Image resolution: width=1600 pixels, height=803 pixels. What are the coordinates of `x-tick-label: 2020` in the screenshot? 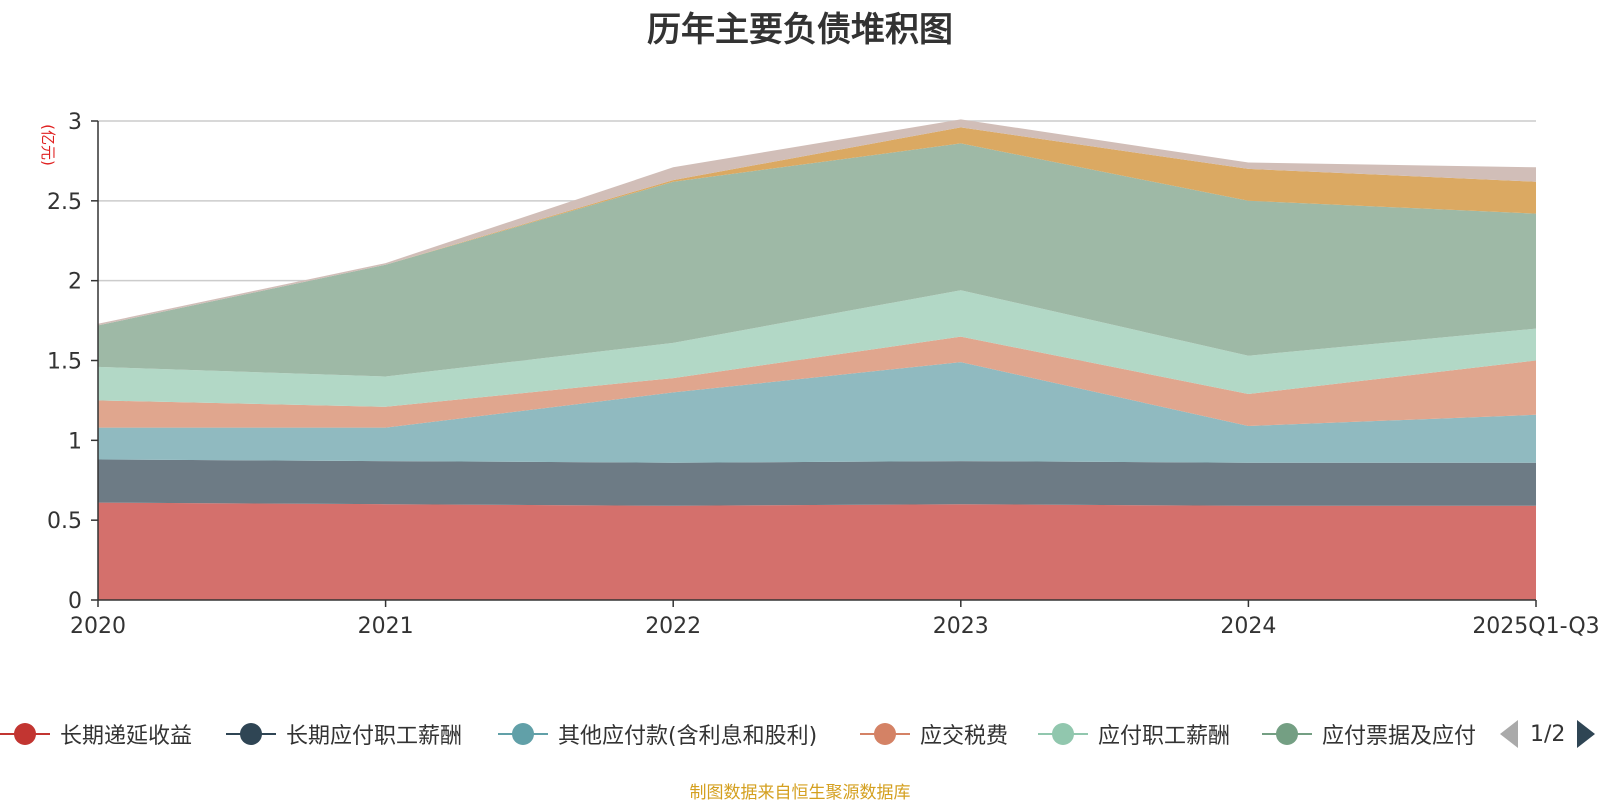 It's located at (98, 626).